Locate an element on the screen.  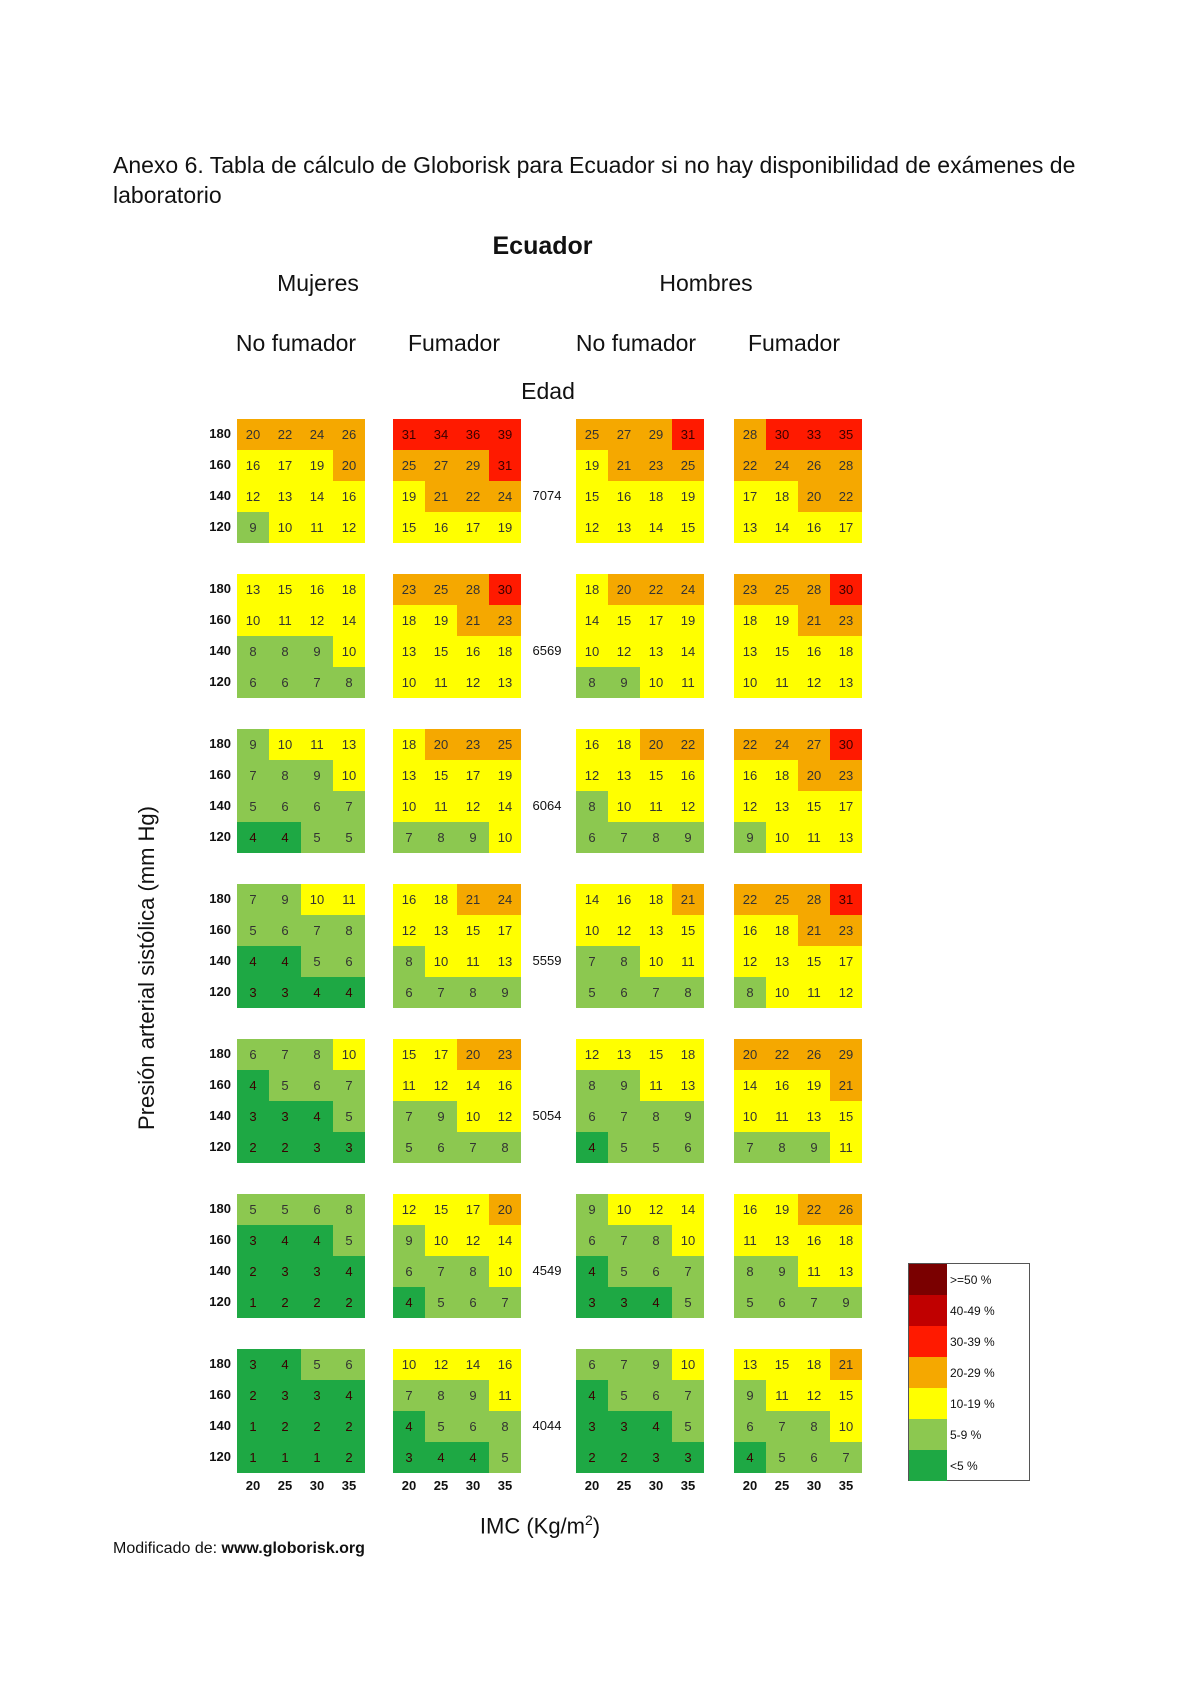
legend-label: 10-19 % is located at coordinates (972, 1403).